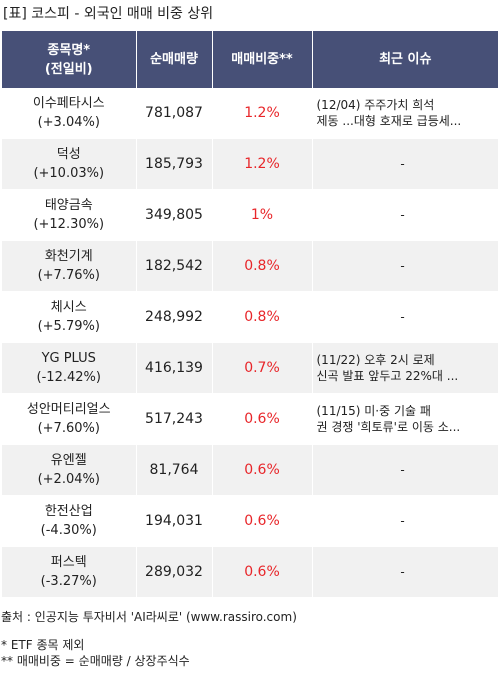 The height and width of the screenshot is (675, 500). I want to click on header-name-line2: (전일비), so click(68, 69).